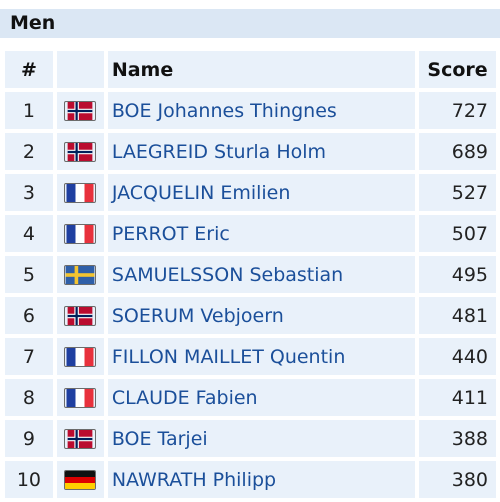 This screenshot has height=502, width=500. Describe the element at coordinates (261, 356) in the screenshot. I see `athlete-name-link: FILLON MAILLET Quentin` at that location.